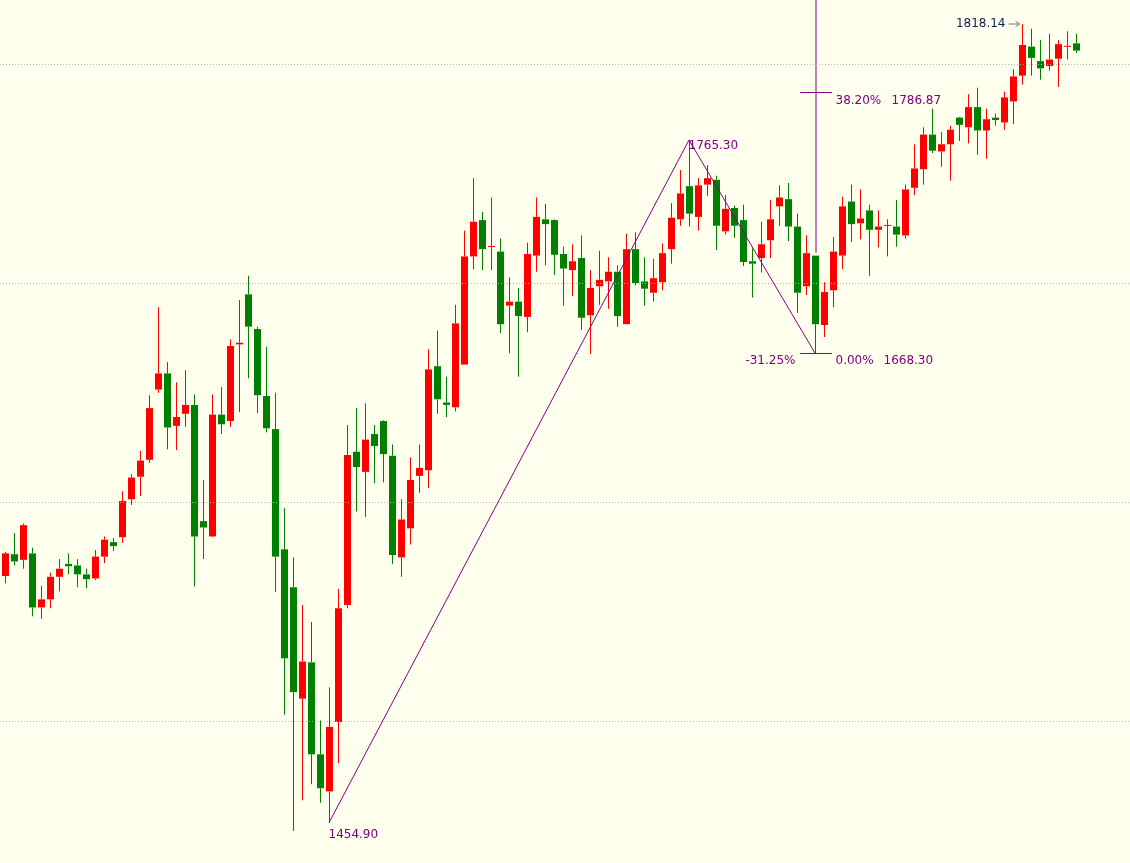 The width and height of the screenshot is (1130, 863). Describe the element at coordinates (854, 360) in the screenshot. I see `annotation: 0.00%` at that location.